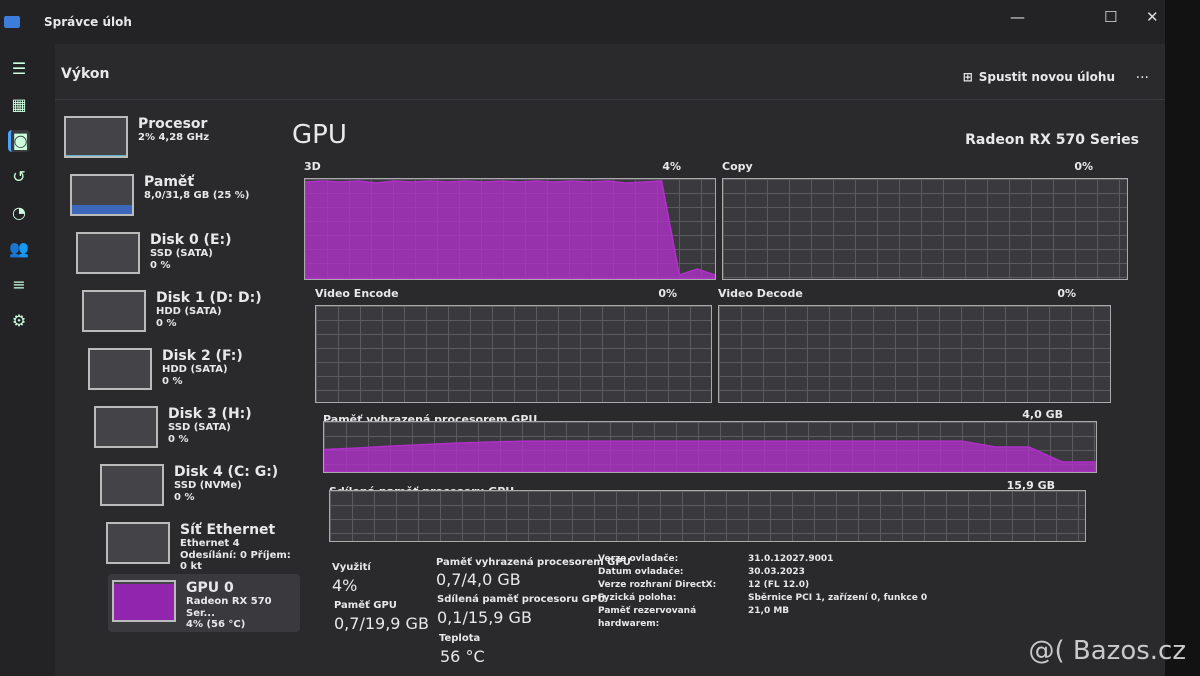 Image resolution: width=1200 pixels, height=676 pixels. I want to click on resource-item: Disk 4 (C: G:) SSD (NVMe) 0 %, so click(198, 487).